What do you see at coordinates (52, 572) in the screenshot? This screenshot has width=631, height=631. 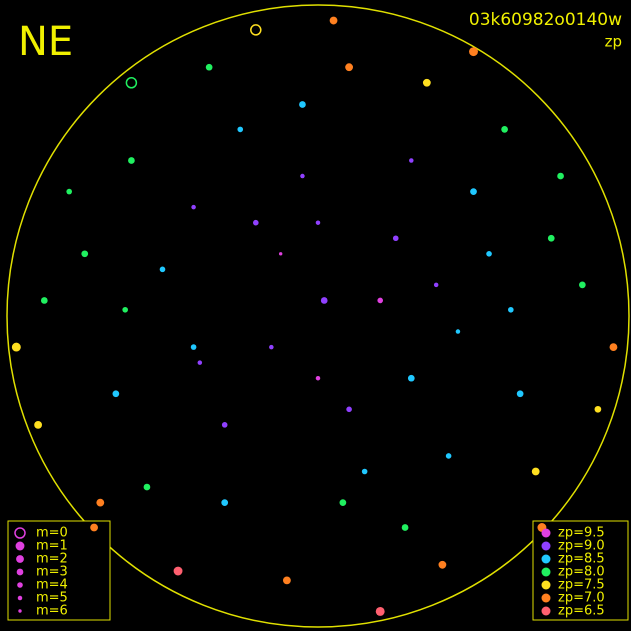 I see `size-legend-label: m=3` at bounding box center [52, 572].